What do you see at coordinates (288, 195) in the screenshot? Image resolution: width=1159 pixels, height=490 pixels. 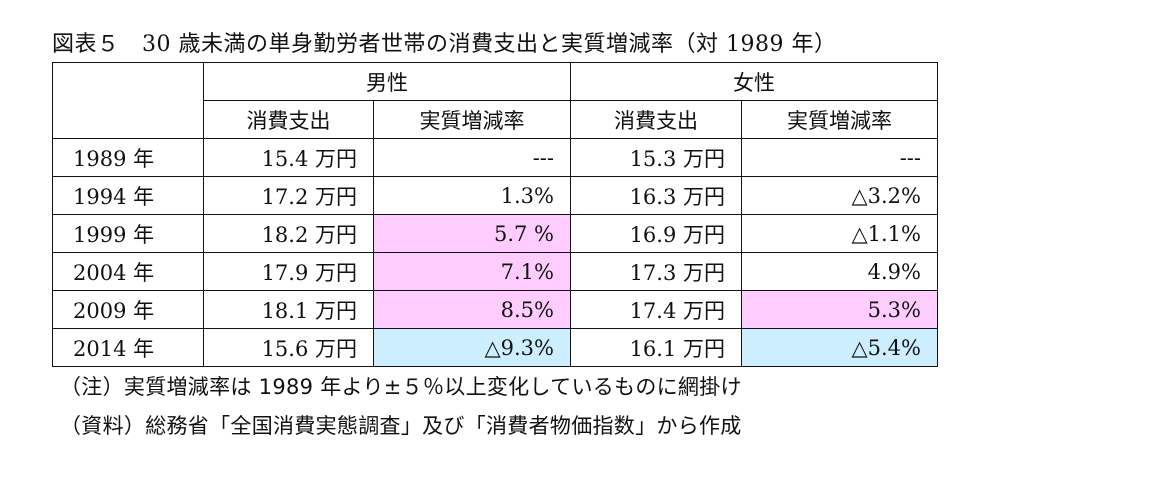 I see `male-spend-cell: 17.2 万円` at bounding box center [288, 195].